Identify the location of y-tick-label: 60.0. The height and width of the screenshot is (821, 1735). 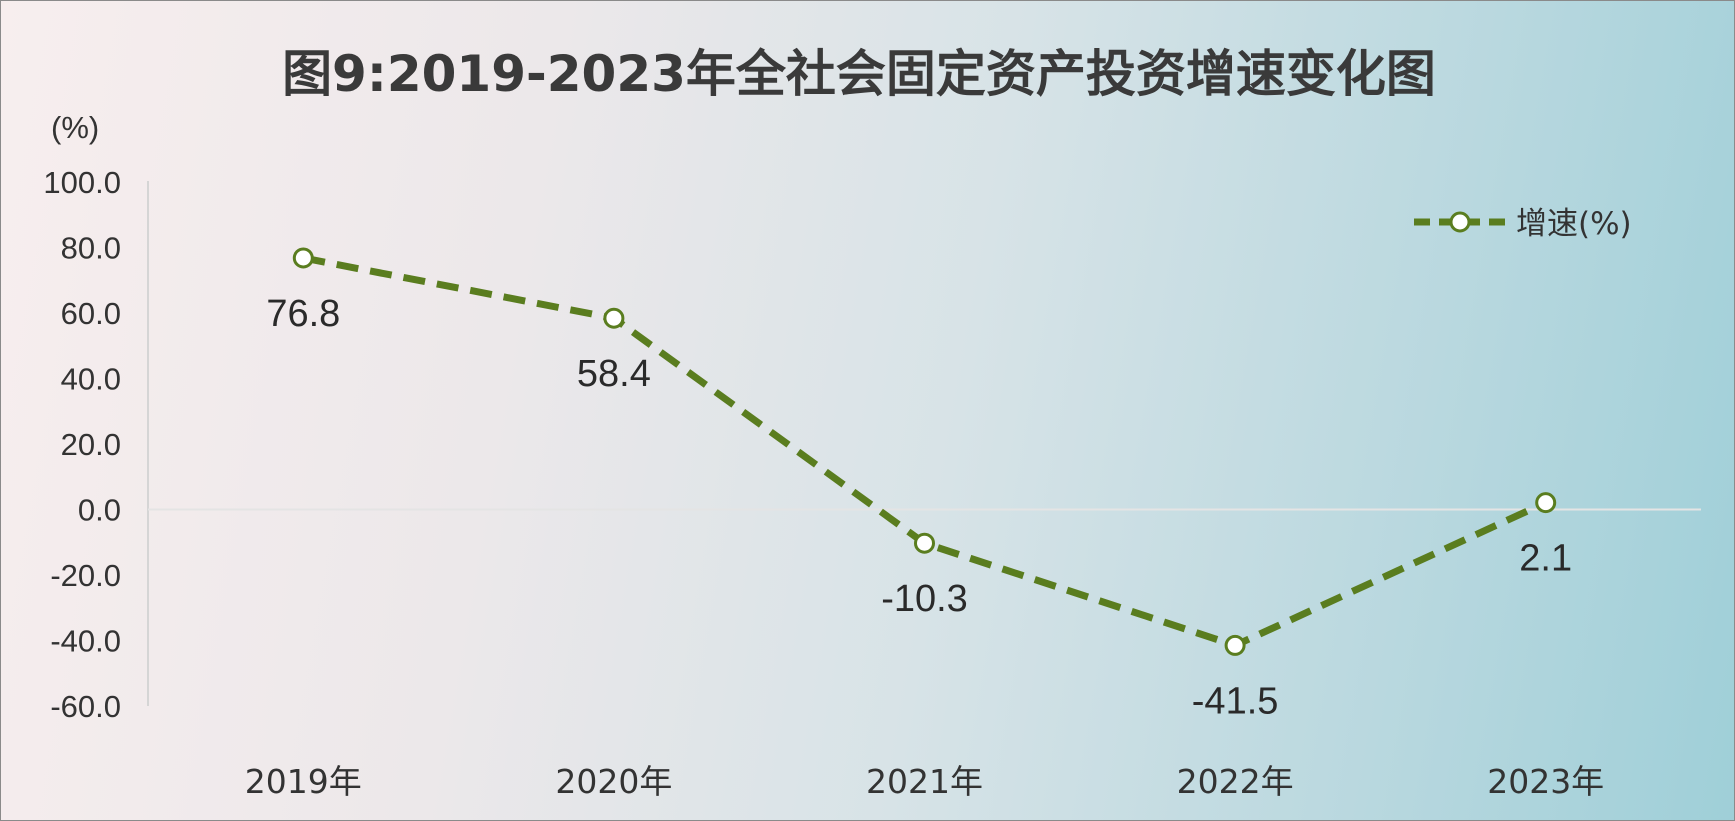
(91, 313).